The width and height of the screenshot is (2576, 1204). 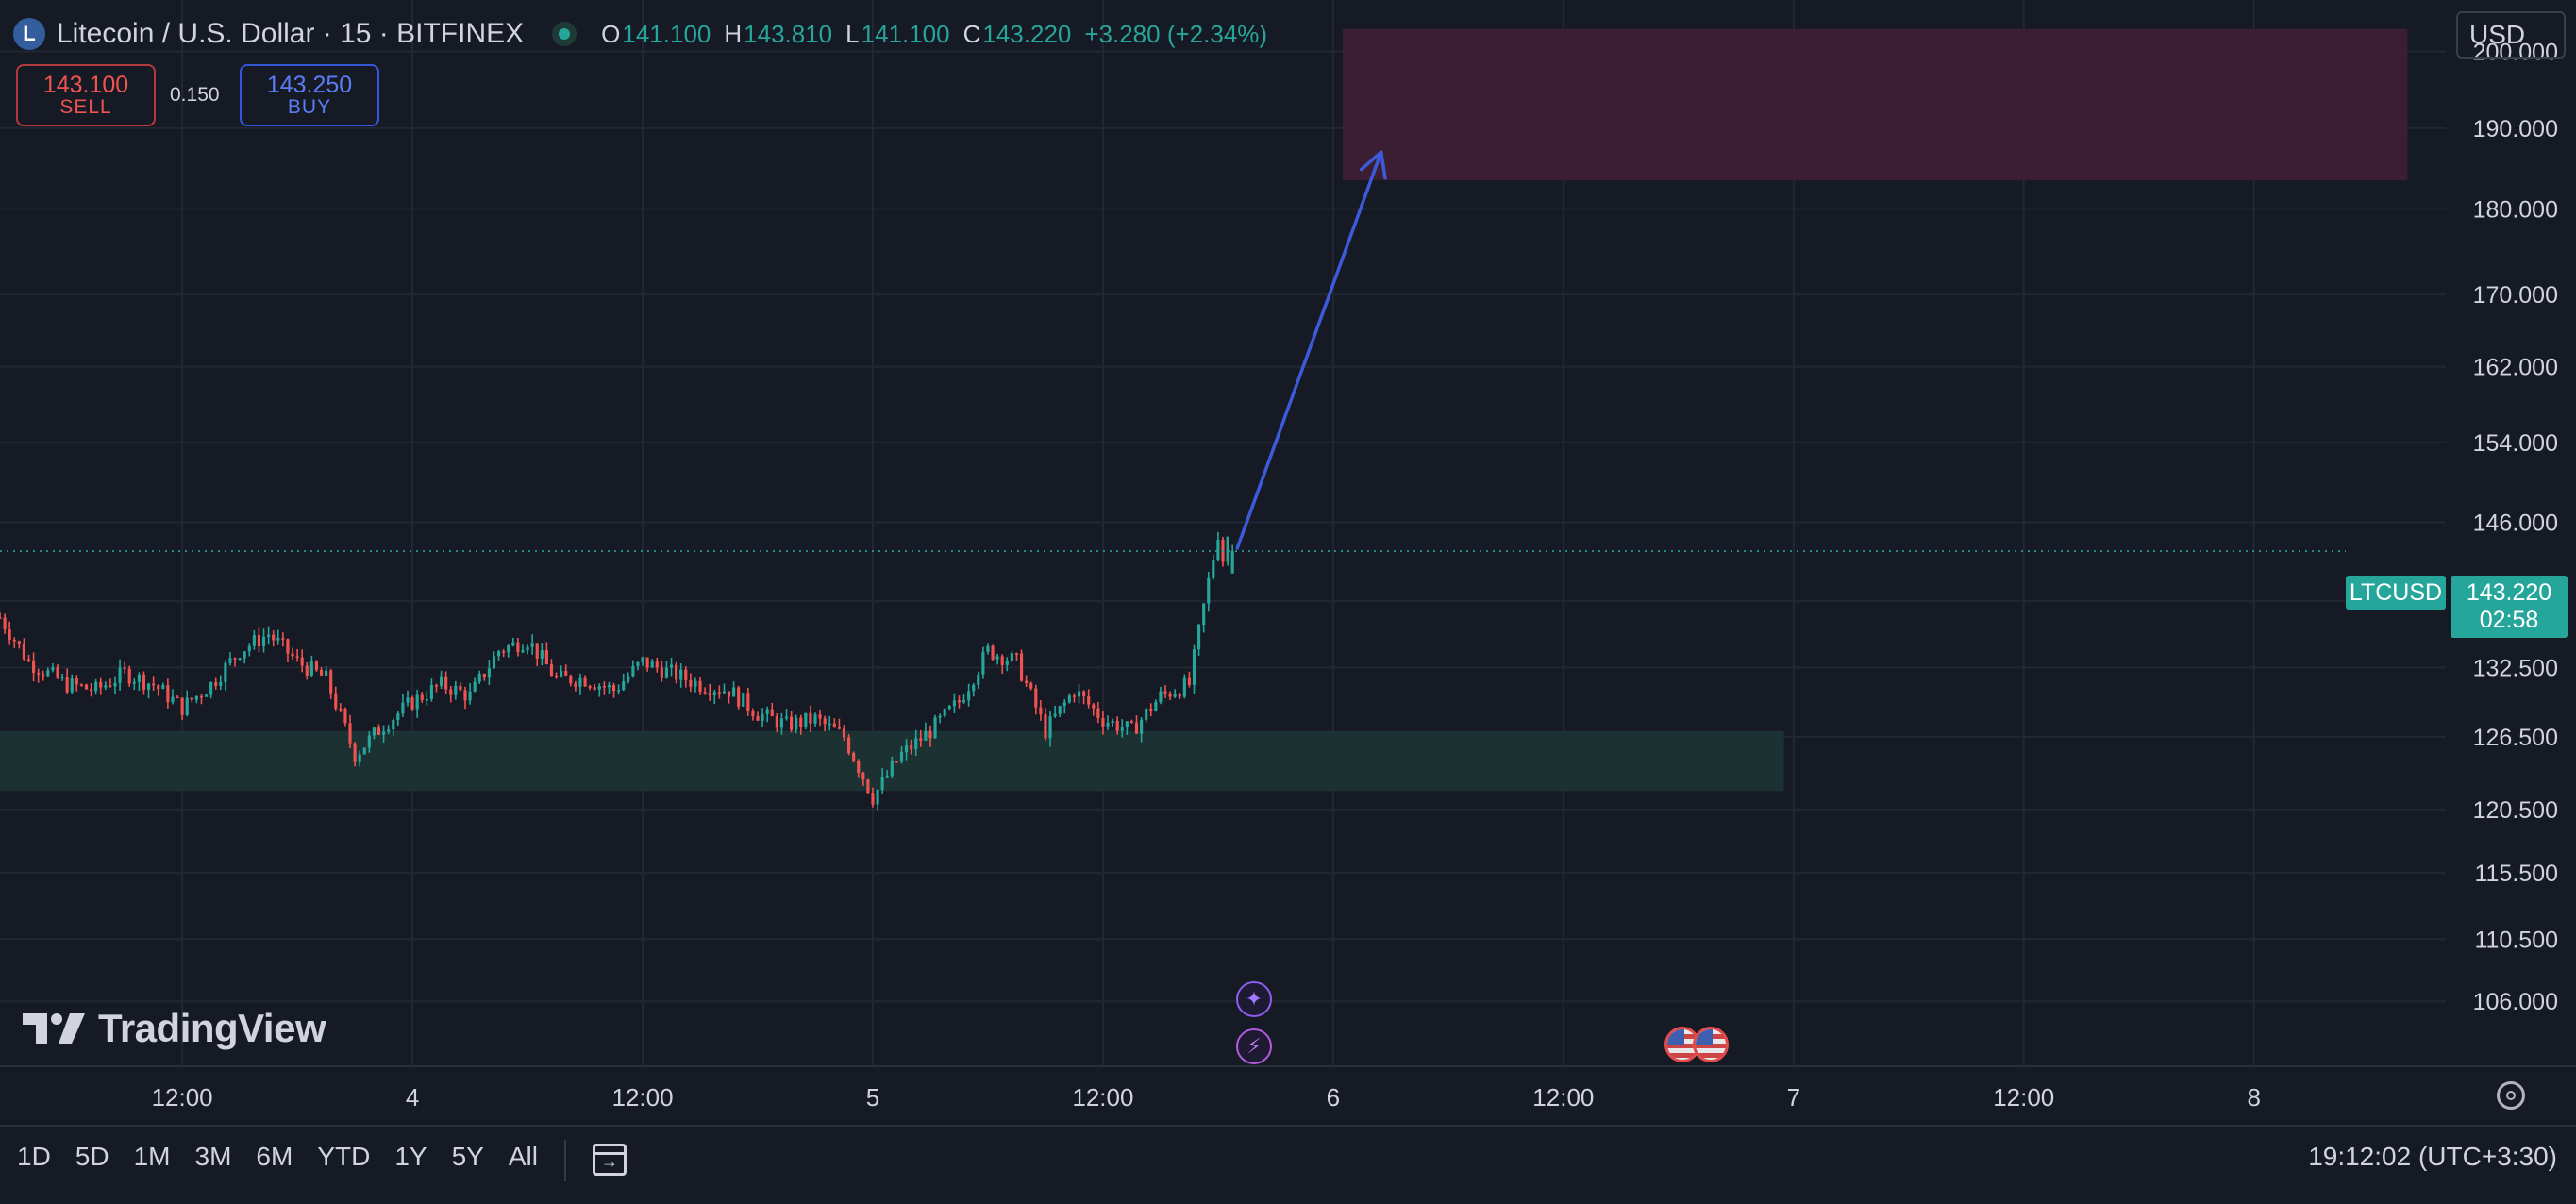 I want to click on tradingview-logo: TradingView, so click(x=174, y=1028).